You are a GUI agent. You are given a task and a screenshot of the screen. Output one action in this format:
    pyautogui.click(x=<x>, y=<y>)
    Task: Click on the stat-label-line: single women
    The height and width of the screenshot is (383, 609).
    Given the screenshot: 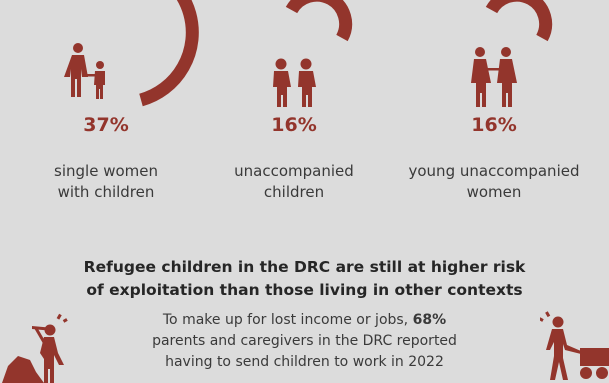 What is the action you would take?
    pyautogui.click(x=106, y=171)
    